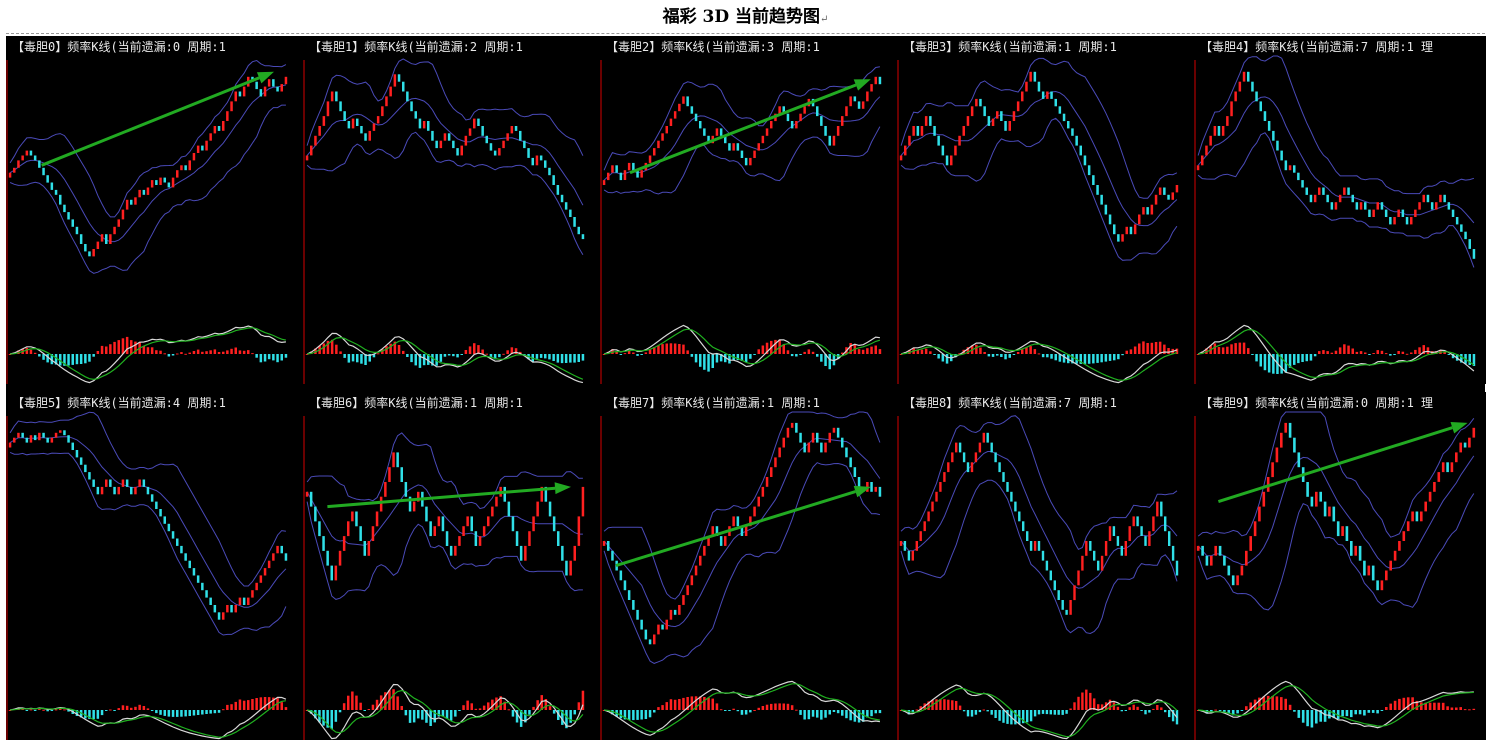 This screenshot has width=1491, height=742. What do you see at coordinates (148, 163) in the screenshot?
I see `band-middle` at bounding box center [148, 163].